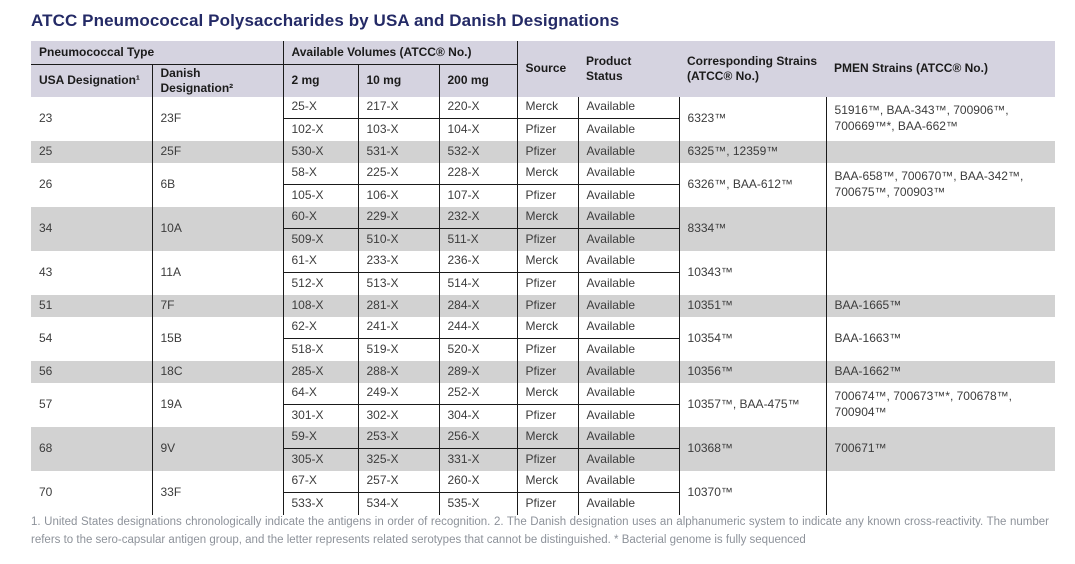 The height and width of the screenshot is (564, 1075). I want to click on table-row: 105-X 106-X 107-X Pfizer Available, so click(543, 195).